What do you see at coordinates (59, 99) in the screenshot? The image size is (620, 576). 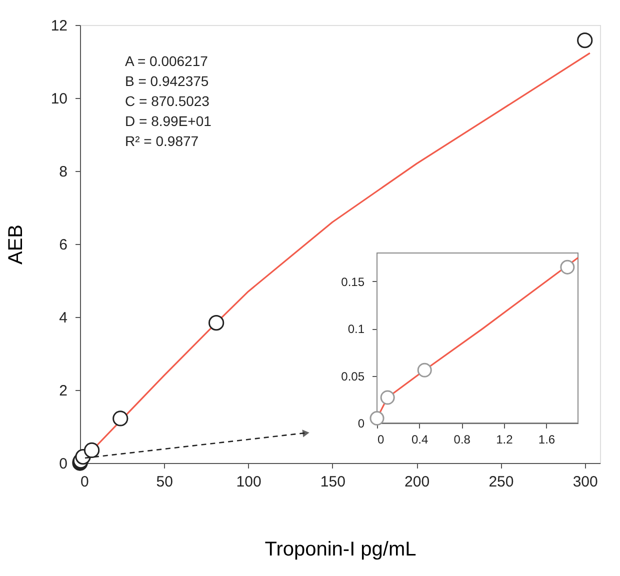 I see `y-tick-label: 10` at bounding box center [59, 99].